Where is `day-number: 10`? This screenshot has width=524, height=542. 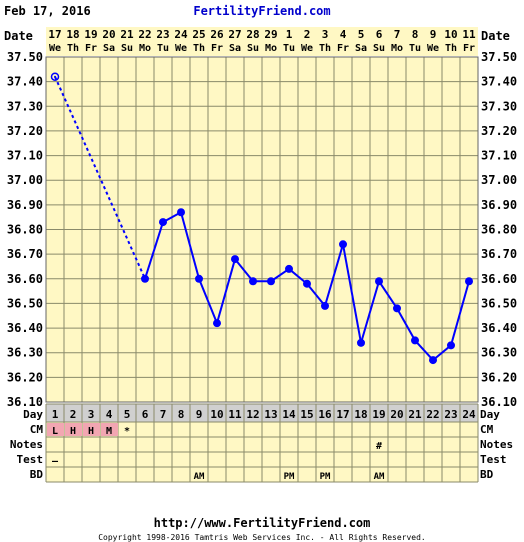 day-number: 10 is located at coordinates (216, 414).